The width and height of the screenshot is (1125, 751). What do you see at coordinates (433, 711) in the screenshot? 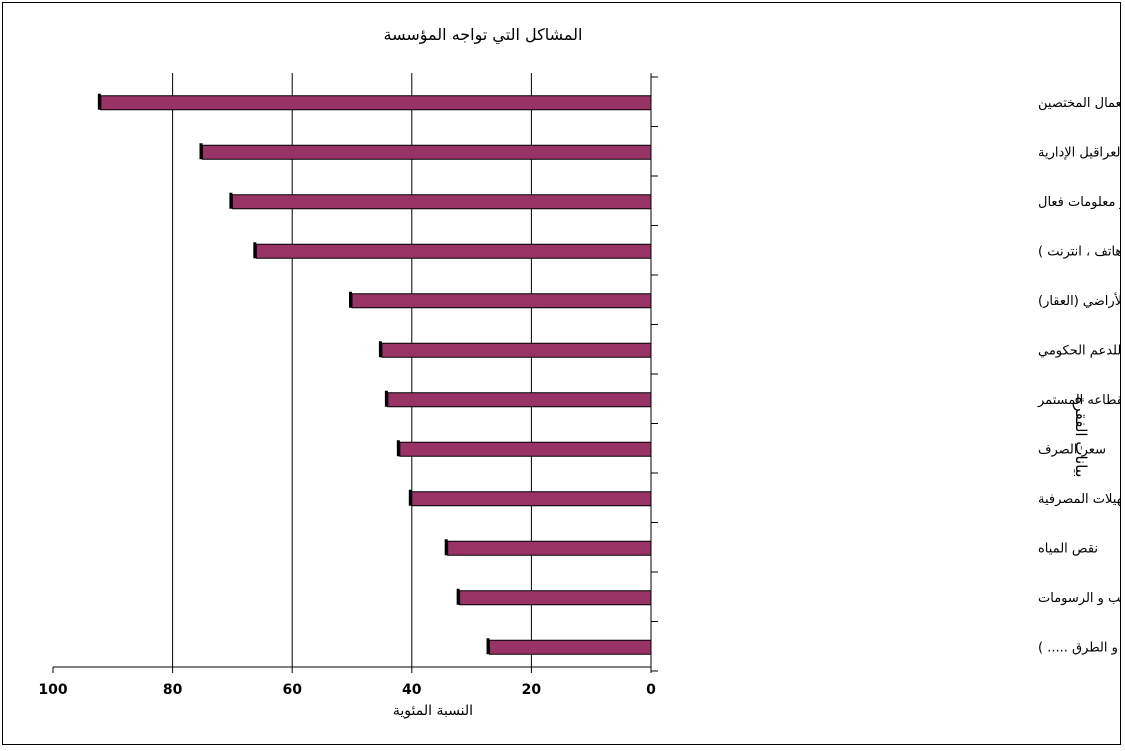
I see `x-axis-title: النسبة المئوية` at bounding box center [433, 711].